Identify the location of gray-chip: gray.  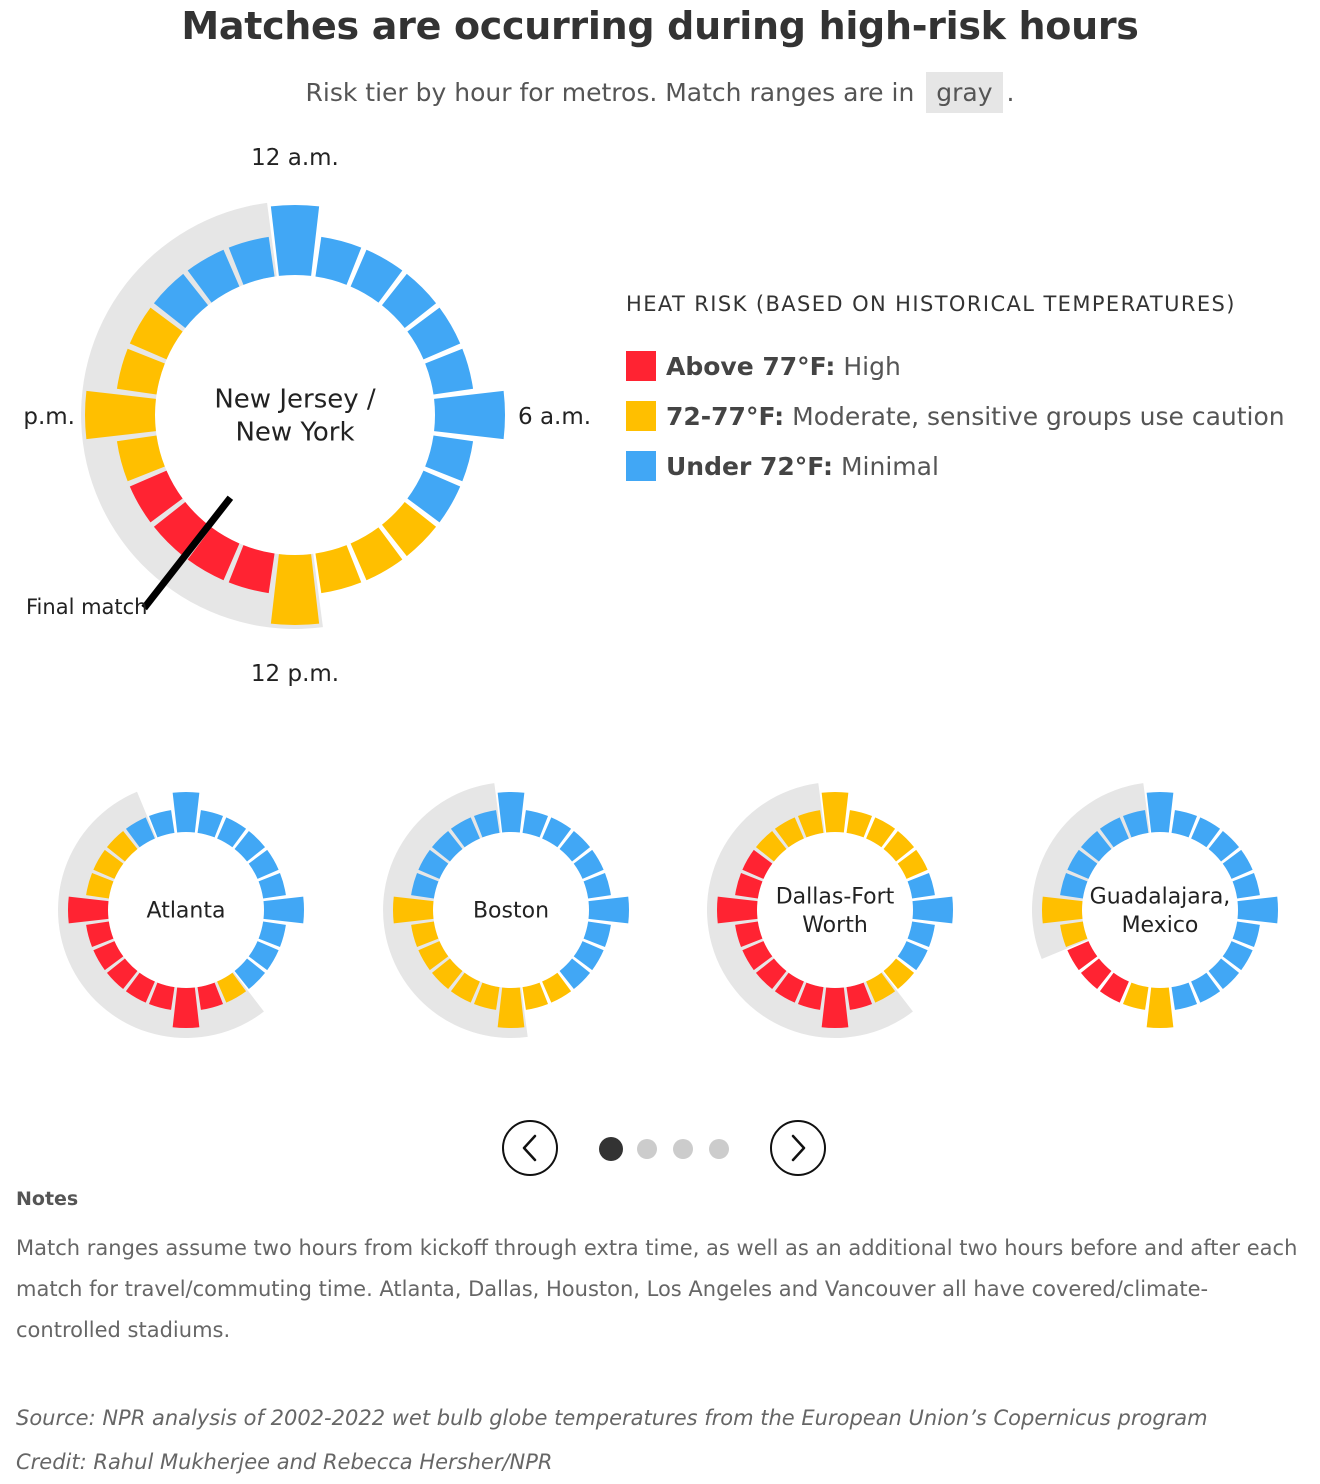
(964, 92).